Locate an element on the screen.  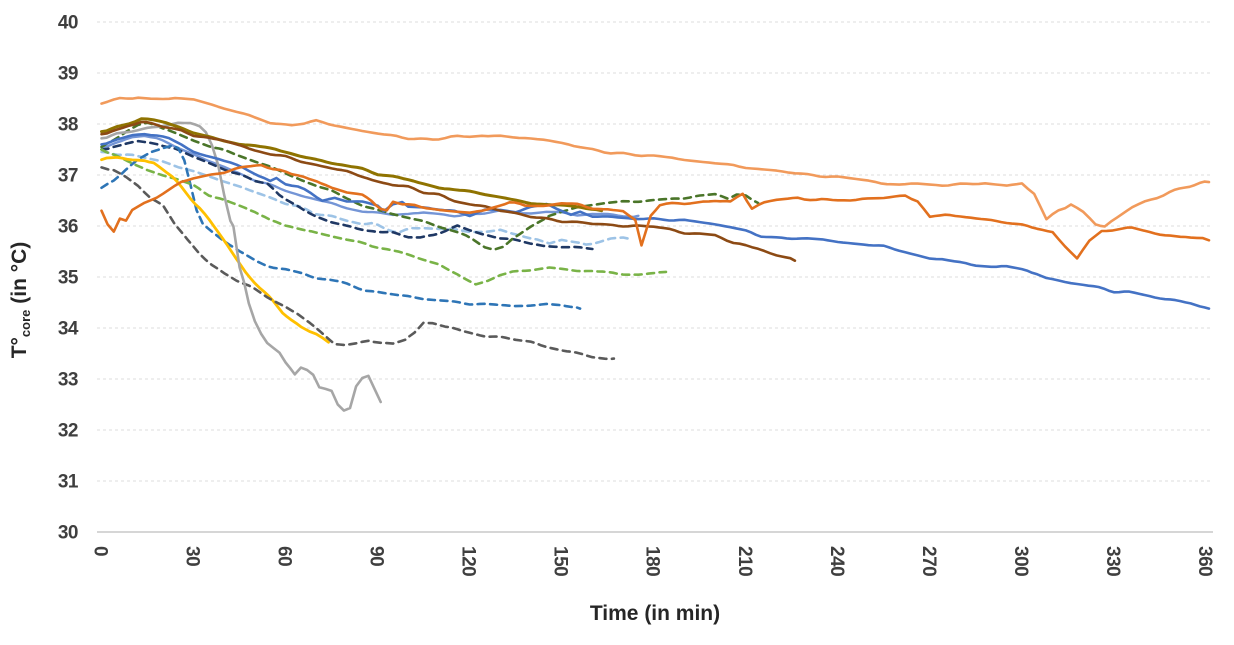
series-grey-dark-dashed-line is located at coordinates (358, 263).